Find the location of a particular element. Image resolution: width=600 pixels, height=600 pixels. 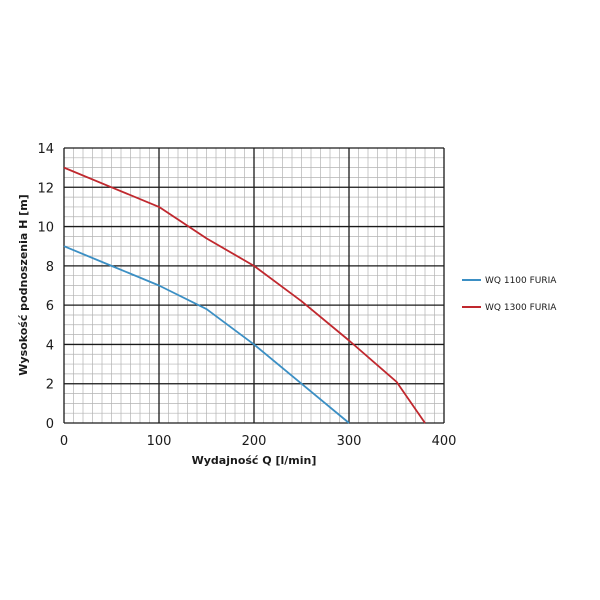

y-tick-label: 8 is located at coordinates (50, 267).